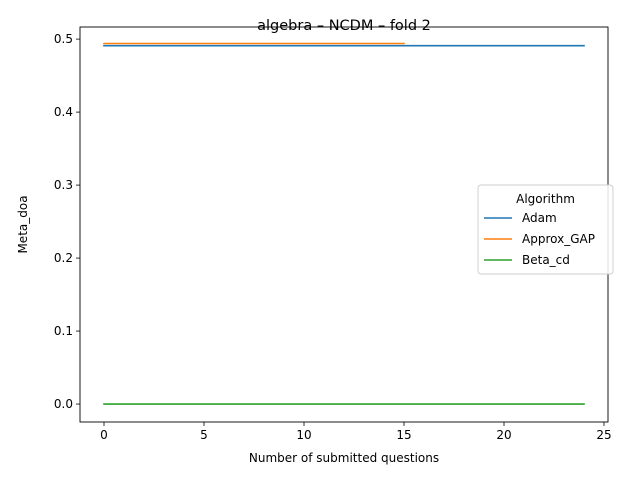 Image resolution: width=640 pixels, height=480 pixels. Describe the element at coordinates (344, 458) in the screenshot. I see `x-axis-label: Number of submitted questions` at that location.